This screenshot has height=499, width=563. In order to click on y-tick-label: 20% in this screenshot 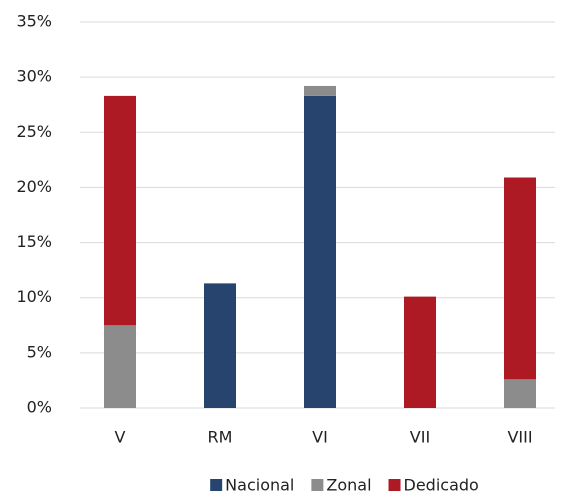, I will do `click(34, 186)`.